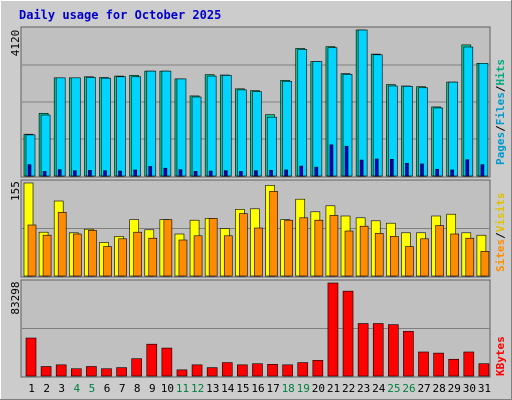 Image resolution: width=512 pixels, height=400 pixels. I want to click on day-label-21: 21, so click(333, 388).